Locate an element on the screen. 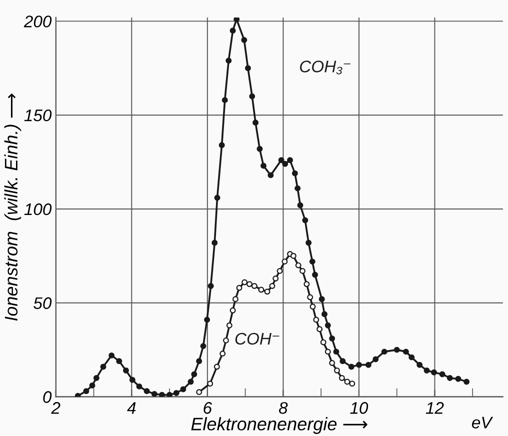 The image size is (508, 436). y-tick-label: 50 is located at coordinates (43, 303).